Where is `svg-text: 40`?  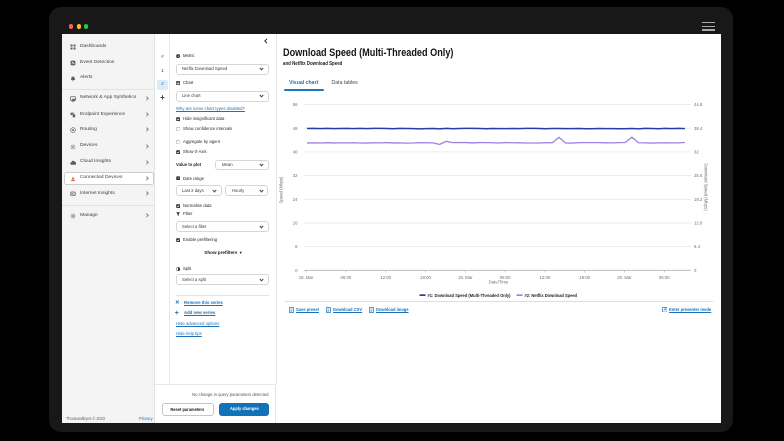
svg-text: 40 is located at coordinates (295, 151).